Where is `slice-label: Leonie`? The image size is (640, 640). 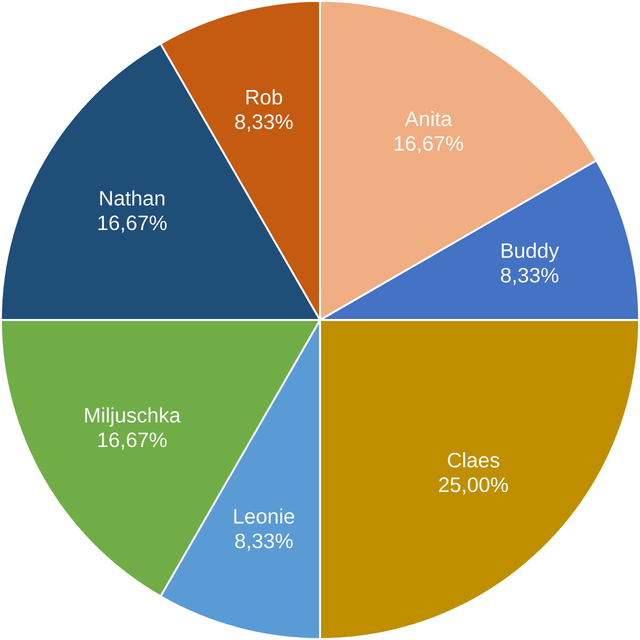
slice-label: Leonie is located at coordinates (264, 516).